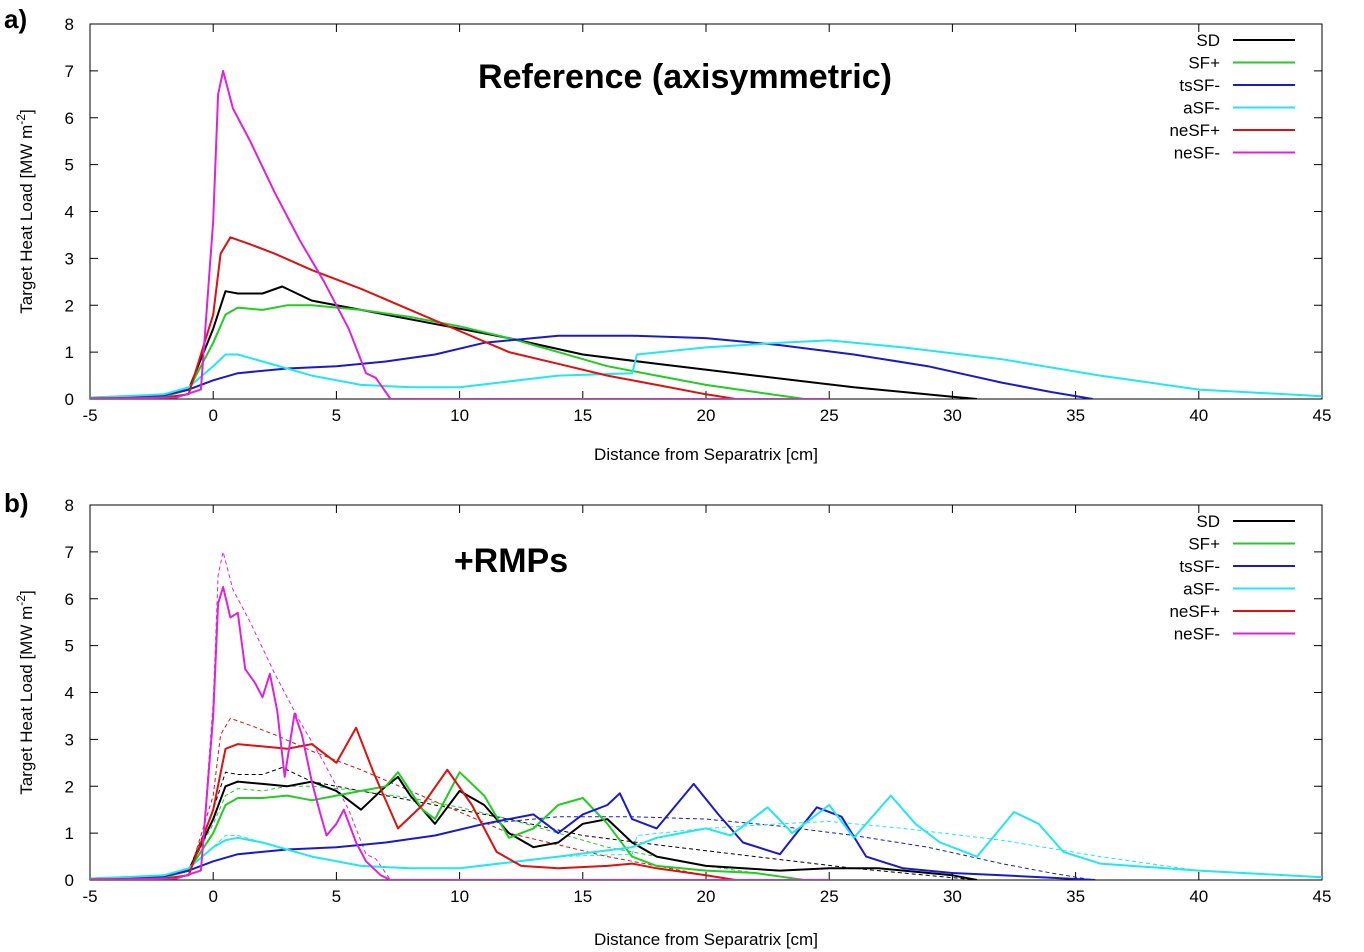 Image resolution: width=1364 pixels, height=952 pixels. What do you see at coordinates (685, 77) in the screenshot?
I see `panel-annotation: Reference (axisymmetric)` at bounding box center [685, 77].